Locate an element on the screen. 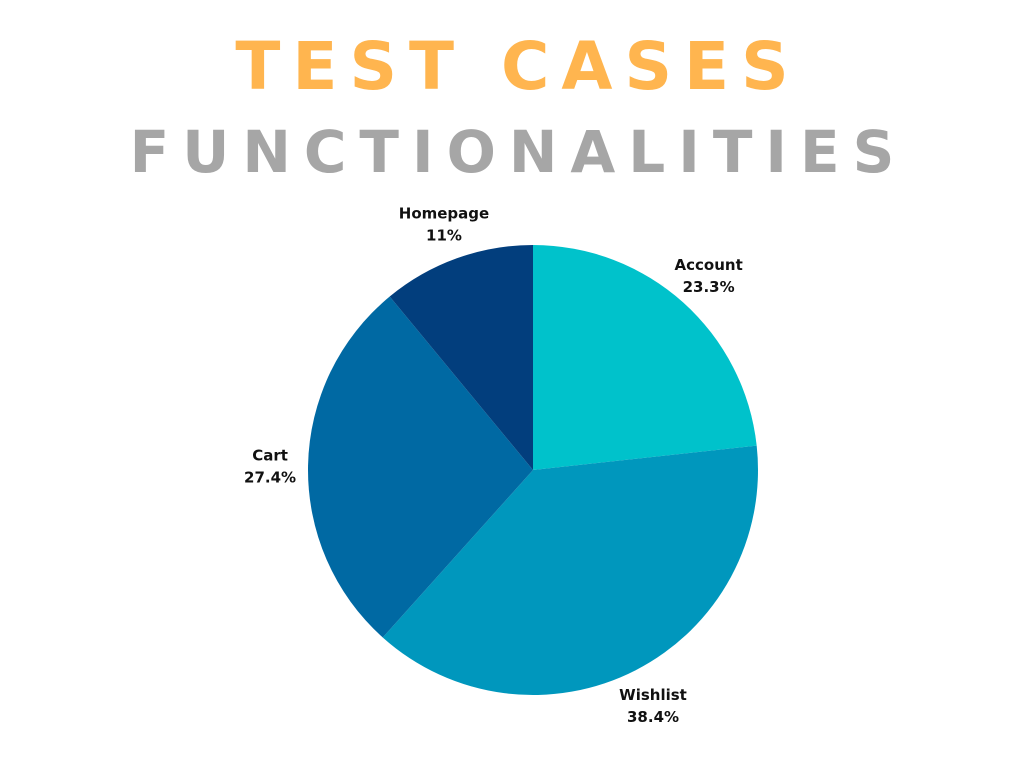  slice-percent: 38.4% is located at coordinates (653, 717).